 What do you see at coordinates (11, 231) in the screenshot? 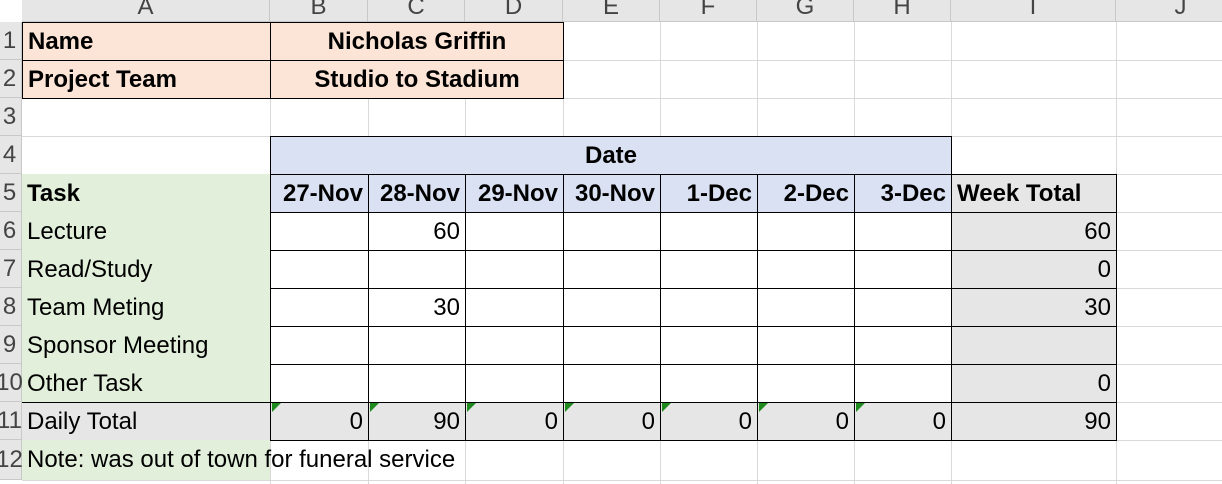
I see `row-header-6: 6` at bounding box center [11, 231].